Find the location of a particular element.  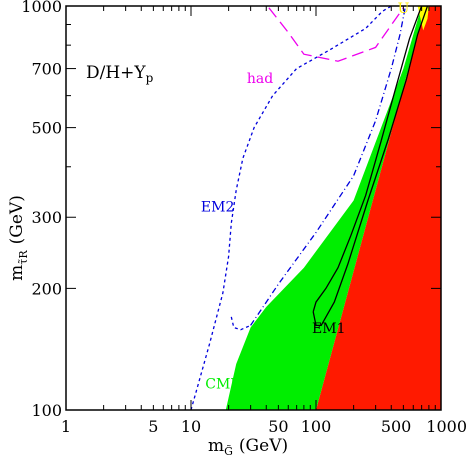

x-axis-title-sub: G̃ is located at coordinates (228, 451).